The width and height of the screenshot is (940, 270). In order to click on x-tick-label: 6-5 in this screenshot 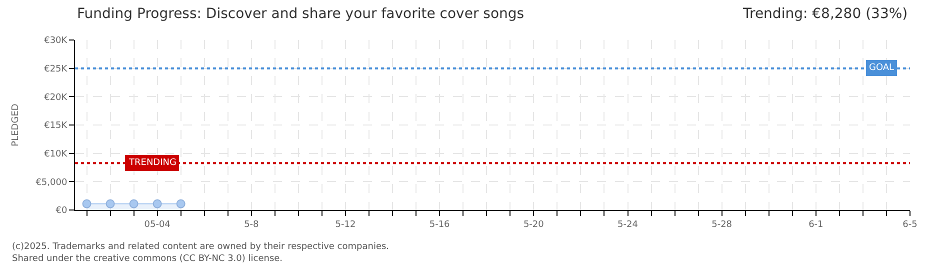, I will do `click(910, 225)`.